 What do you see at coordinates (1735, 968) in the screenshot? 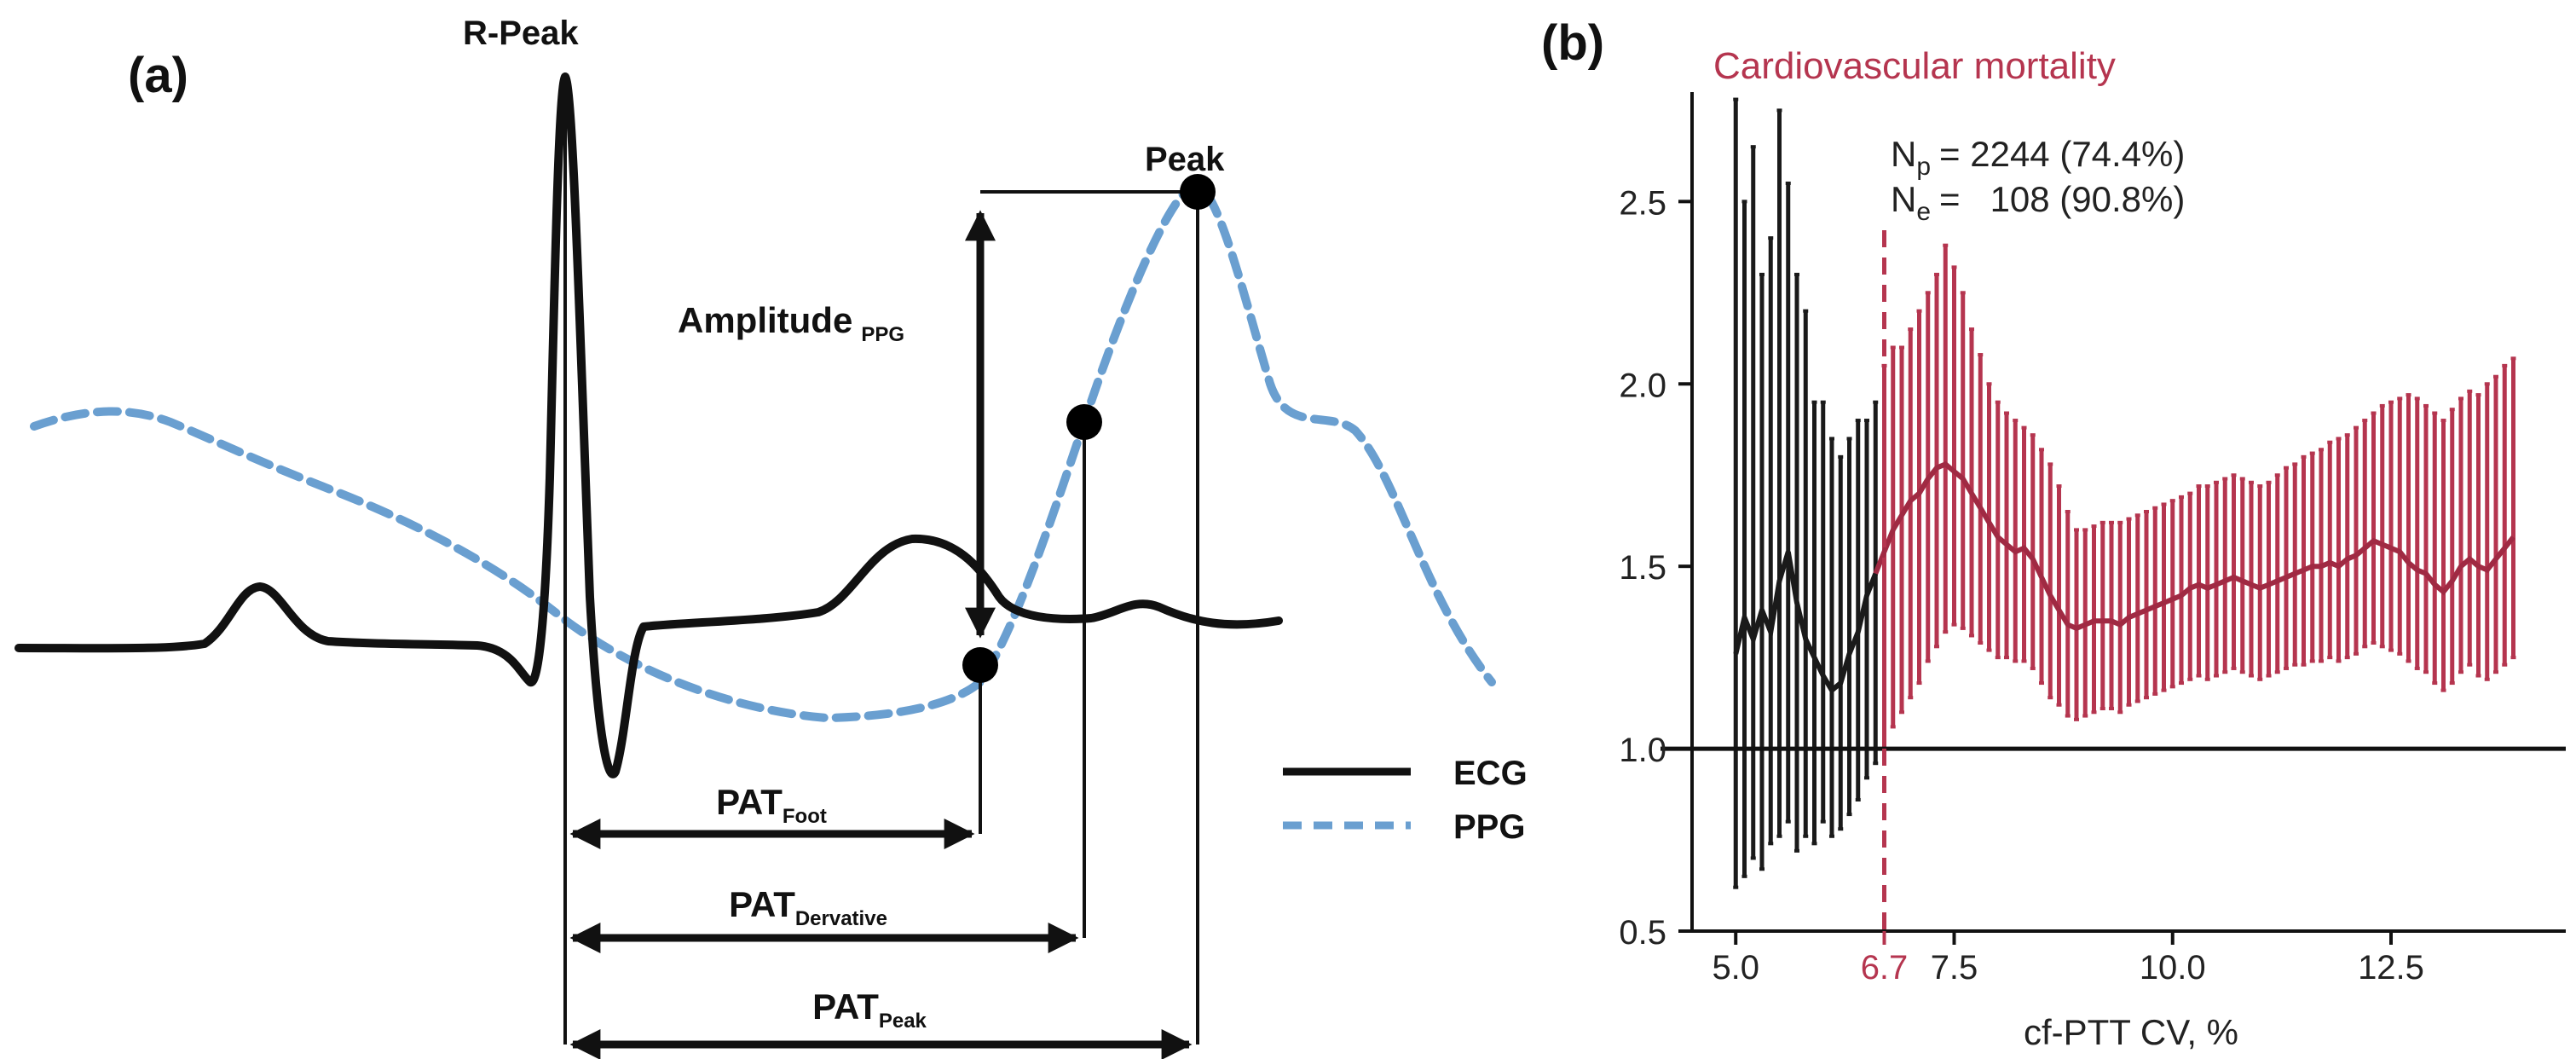
I see `x-tick-label: 5.0` at bounding box center [1735, 968].